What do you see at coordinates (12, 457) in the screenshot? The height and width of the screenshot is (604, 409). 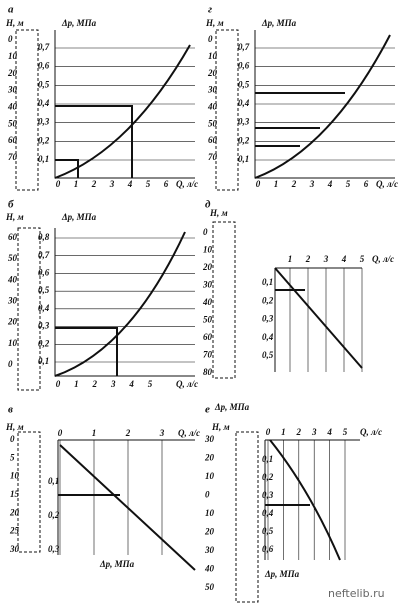 I see `depth-tick: 5` at bounding box center [12, 457].